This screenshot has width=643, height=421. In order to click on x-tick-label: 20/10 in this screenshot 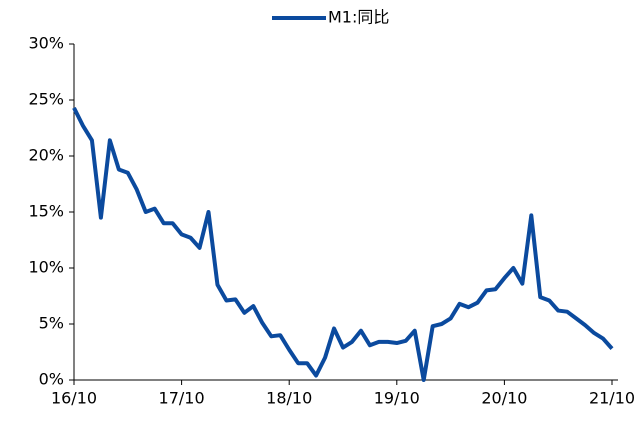, I will do `click(504, 398)`.